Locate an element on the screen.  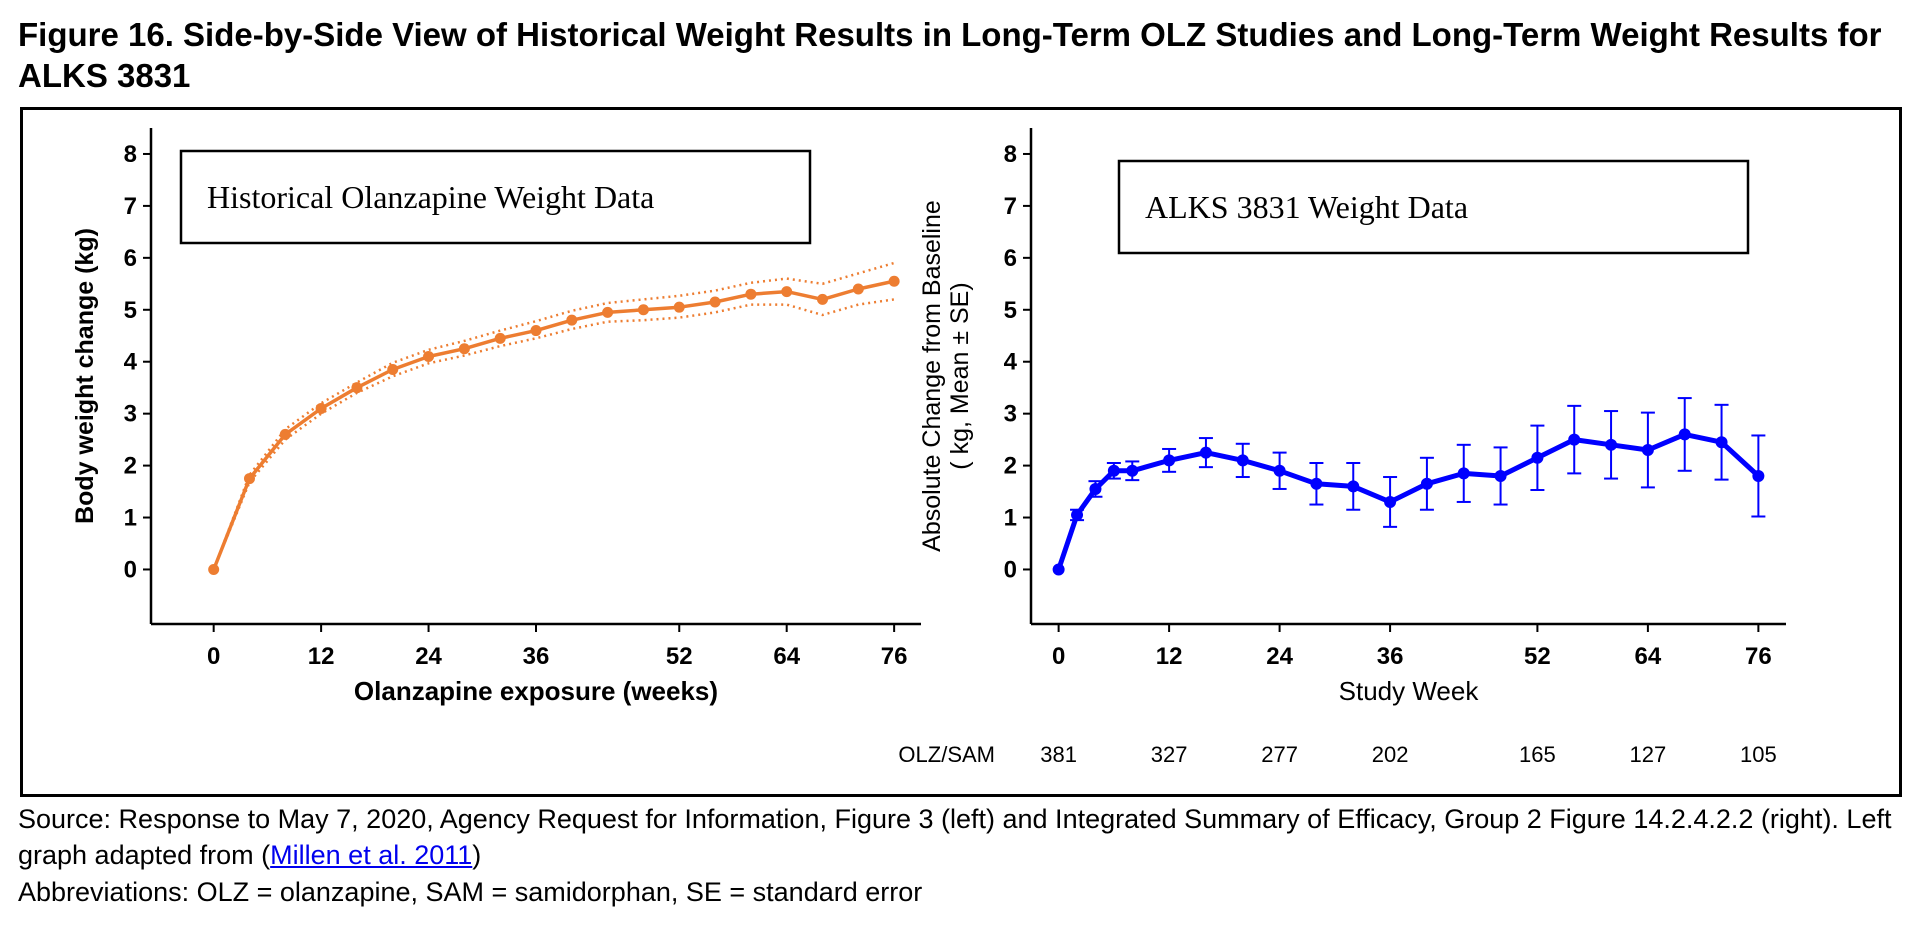
c0-x-axis-label: Olanzapine exposure (weeks) is located at coordinates (536, 691).